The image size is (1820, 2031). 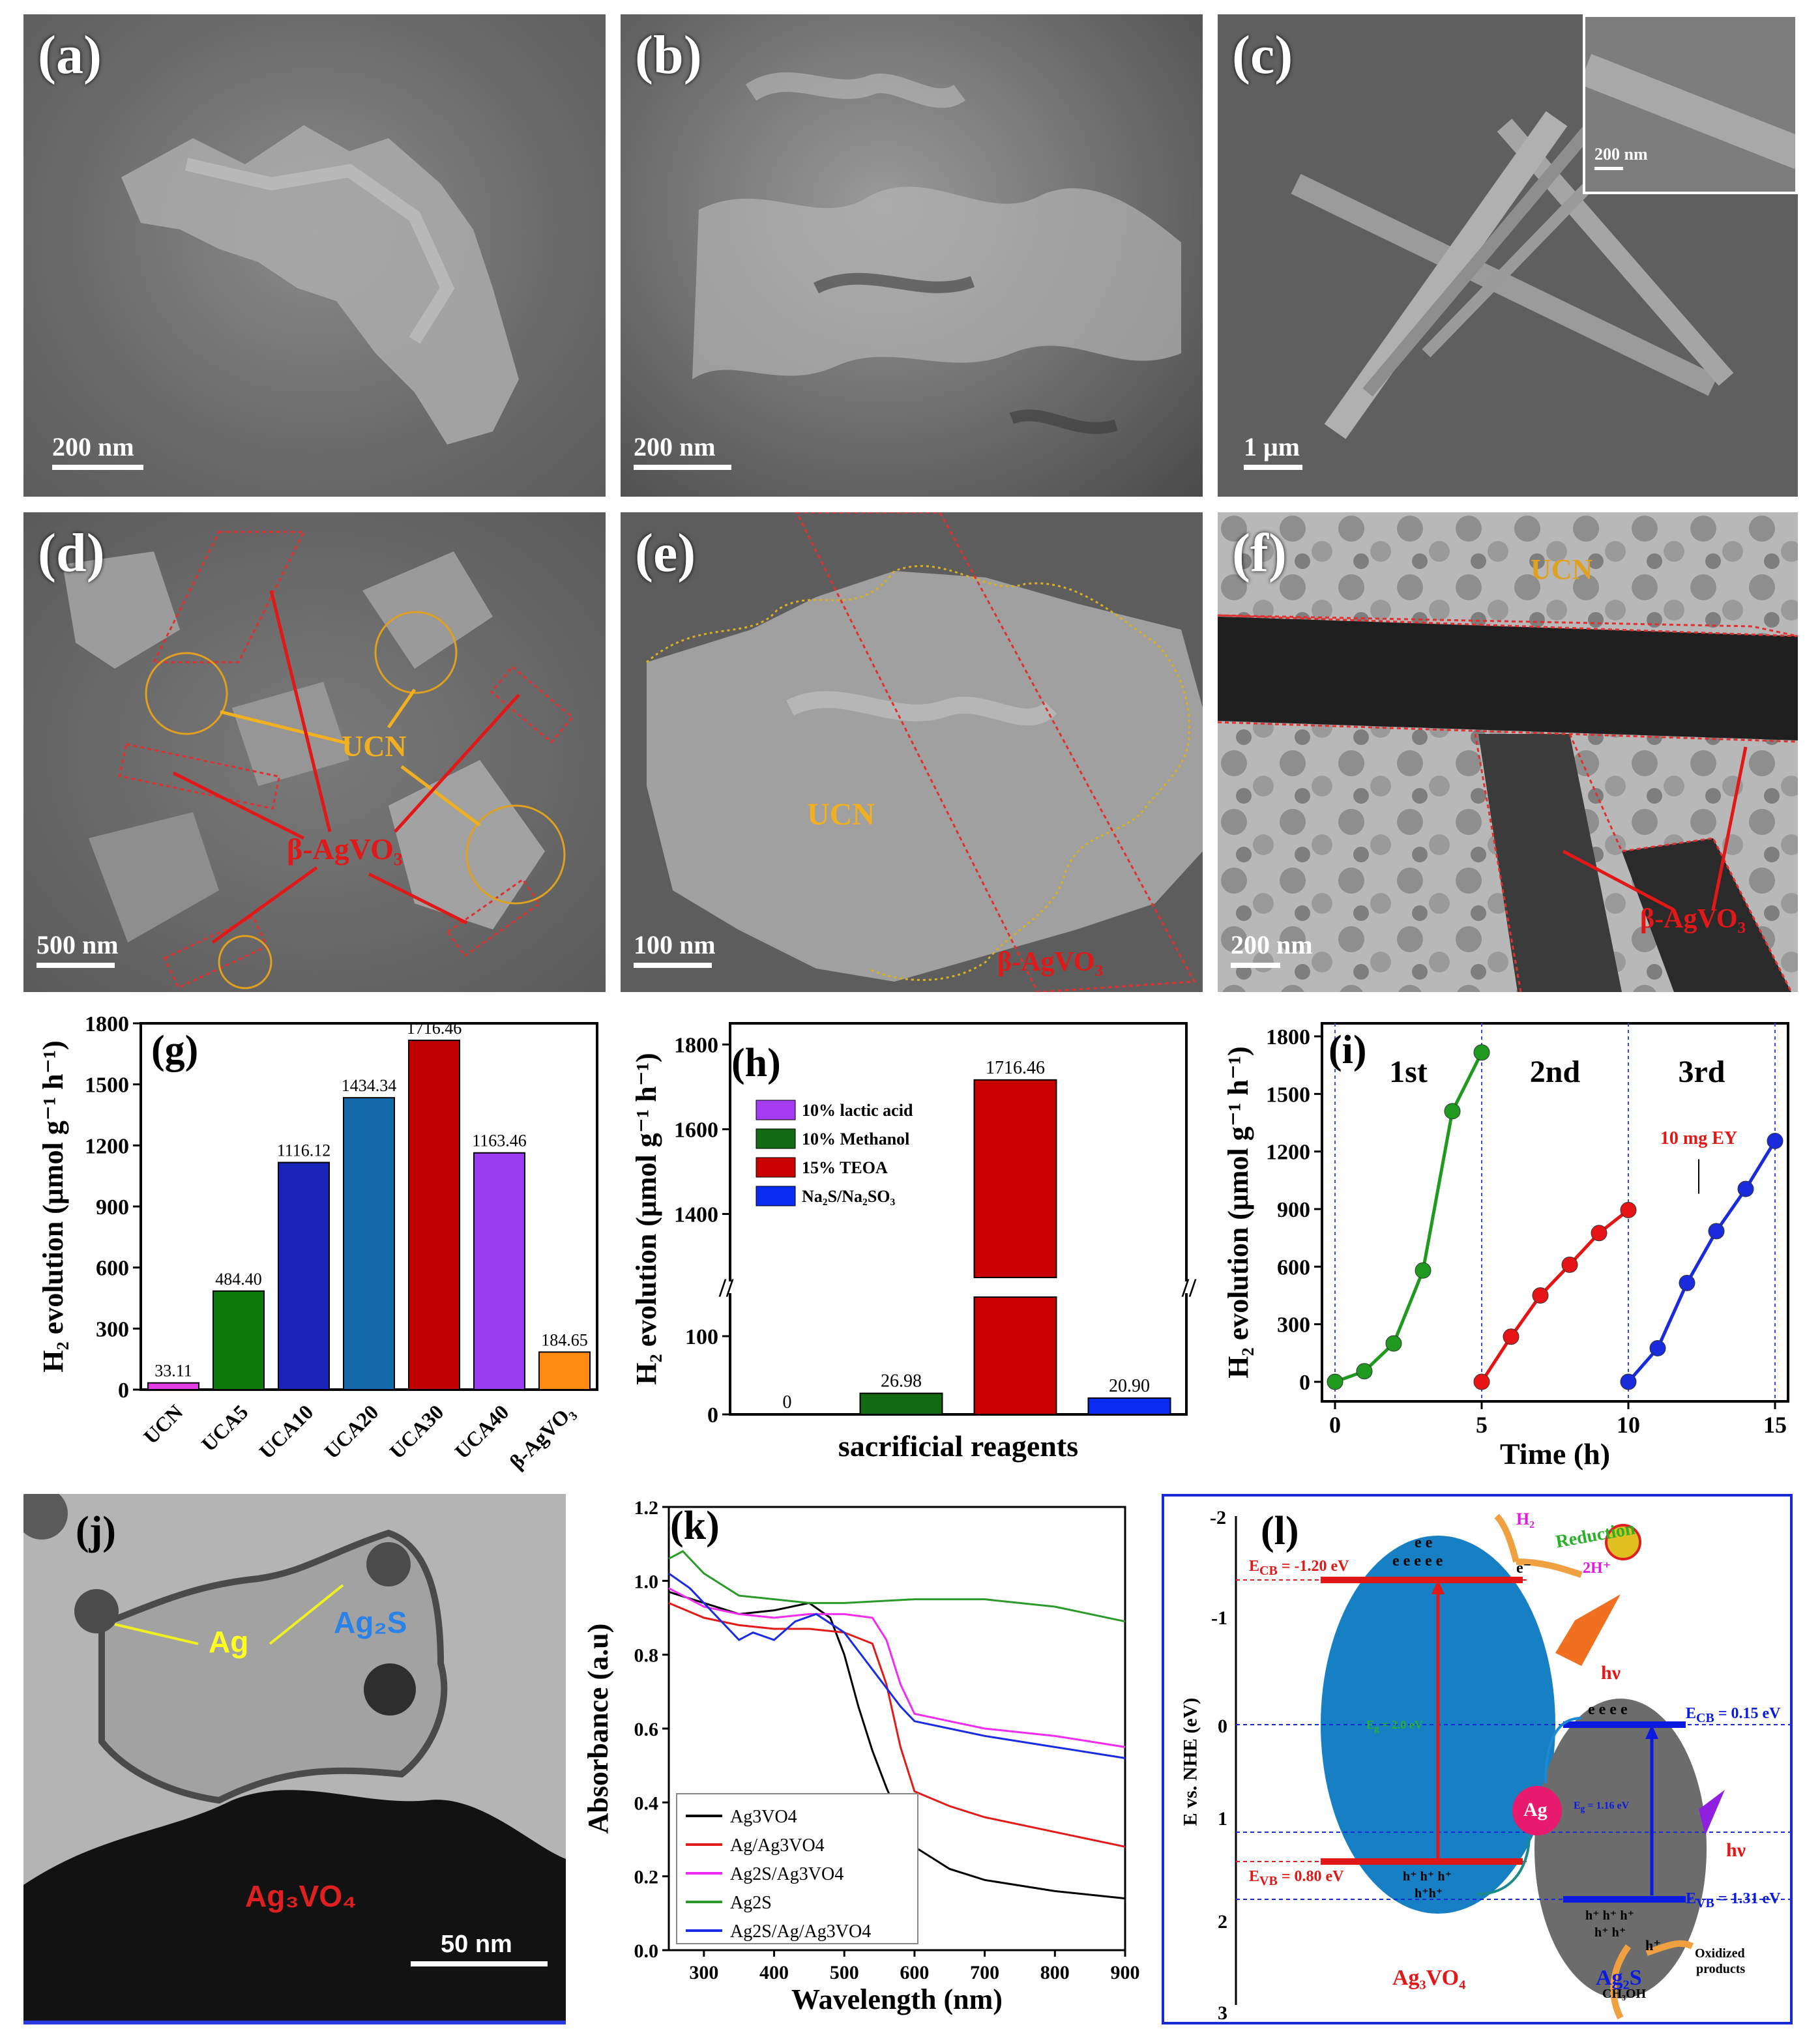 What do you see at coordinates (647, 1581) in the screenshot?
I see `y-tick-label: 1.0` at bounding box center [647, 1581].